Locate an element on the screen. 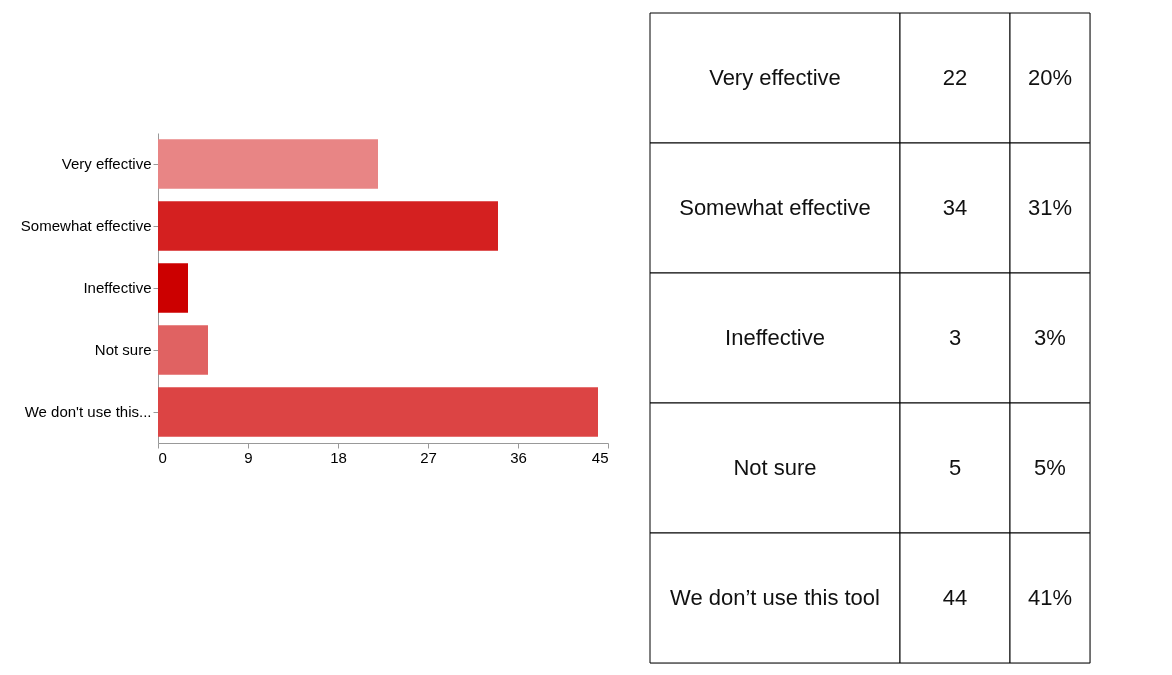 This screenshot has height=675, width=1172. text: 5% is located at coordinates (1050, 467).